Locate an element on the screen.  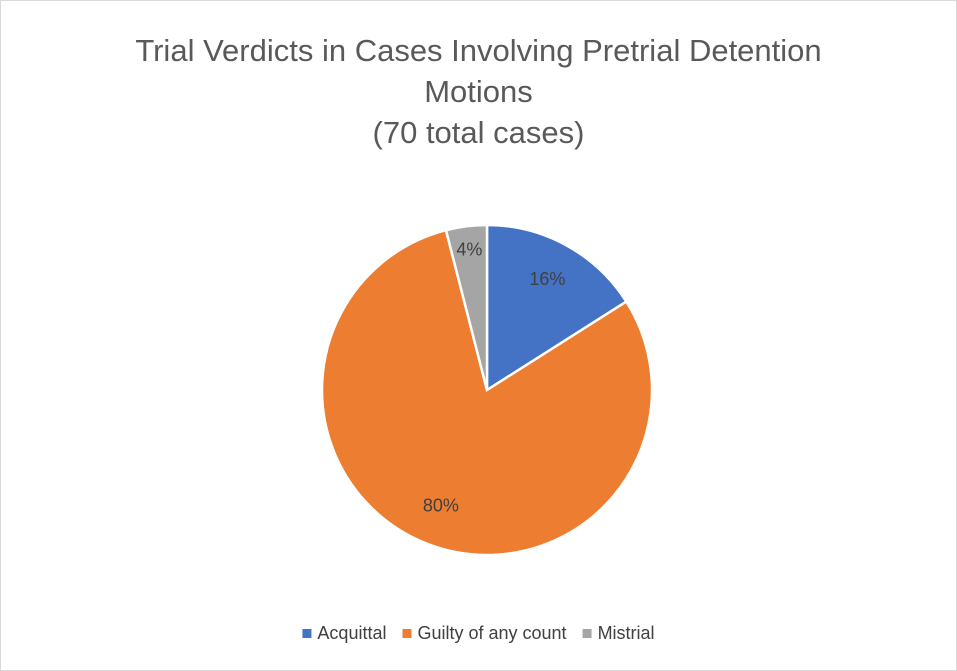
legend-label: Mistrial is located at coordinates (626, 633).